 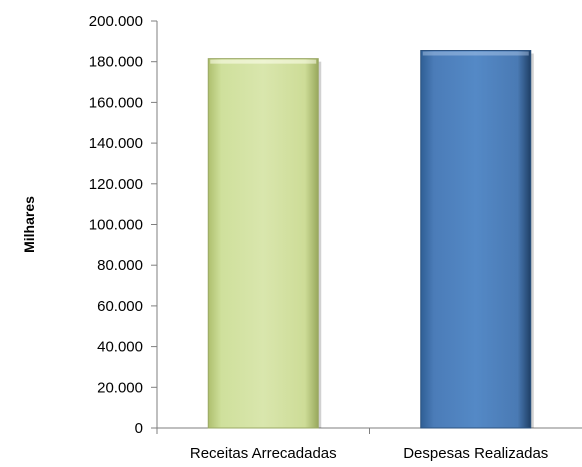 I want to click on y-tick-label: 40.000, so click(x=120, y=347).